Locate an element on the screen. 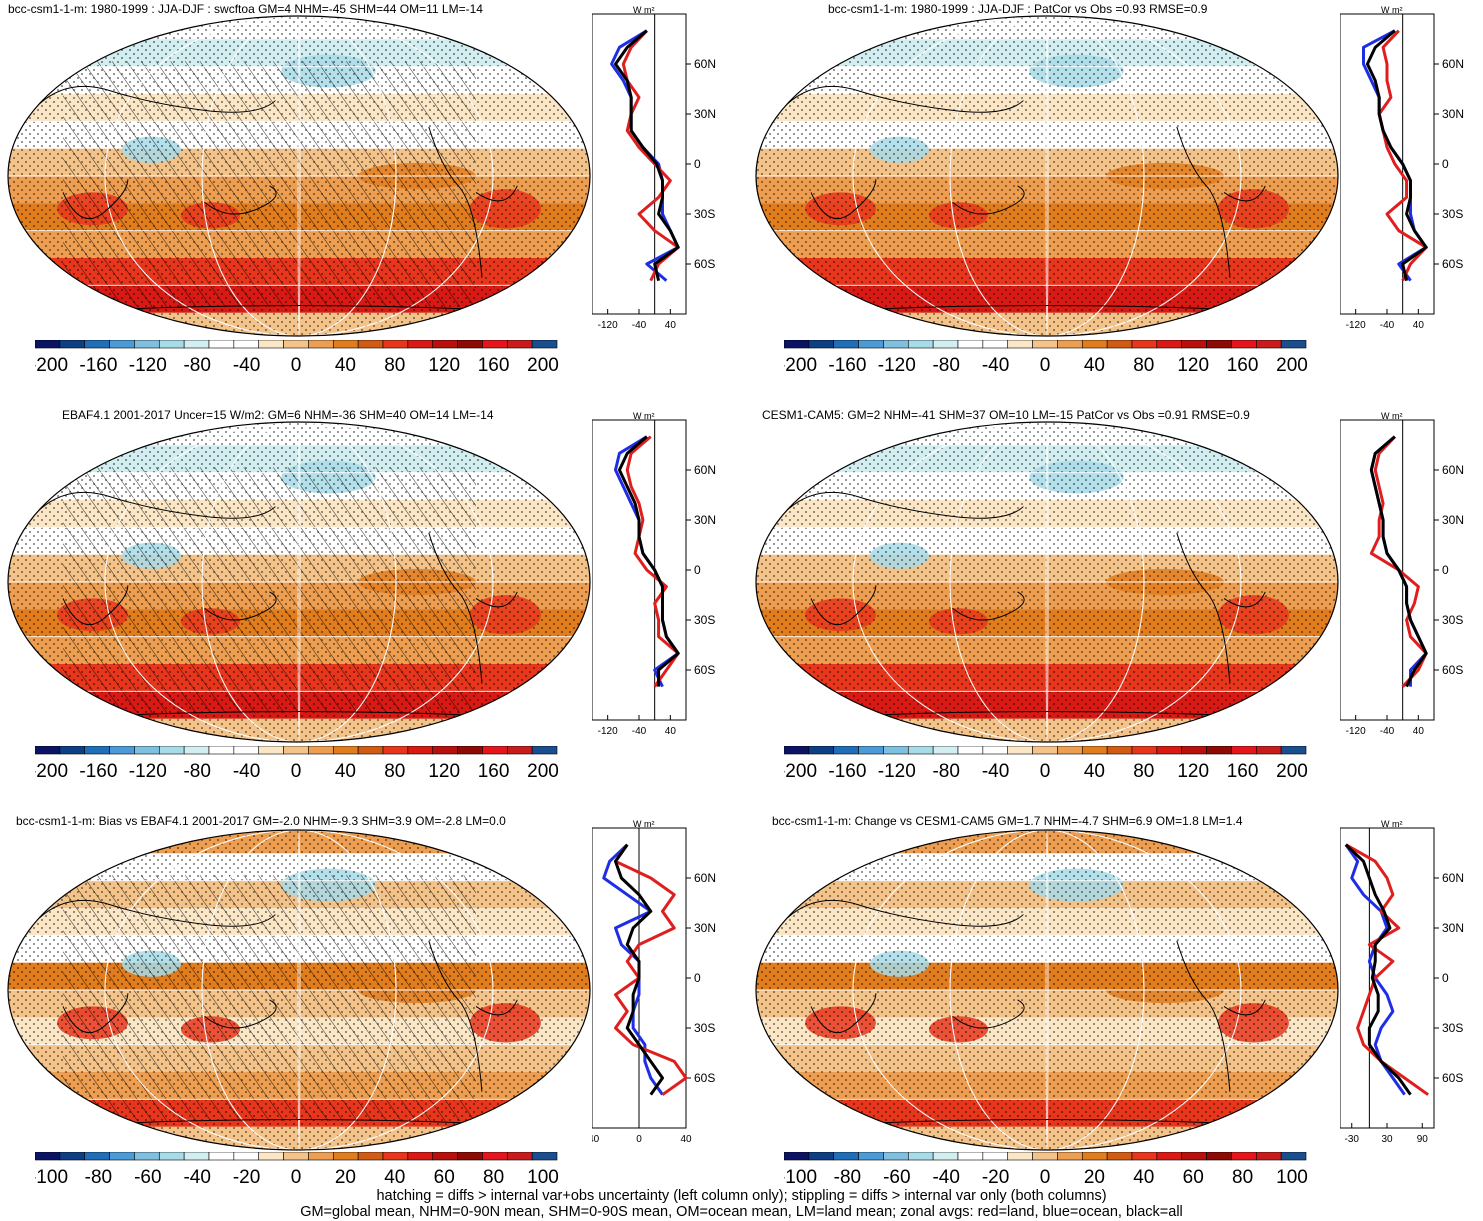  colorbar-label: -120 is located at coordinates (148, 770).